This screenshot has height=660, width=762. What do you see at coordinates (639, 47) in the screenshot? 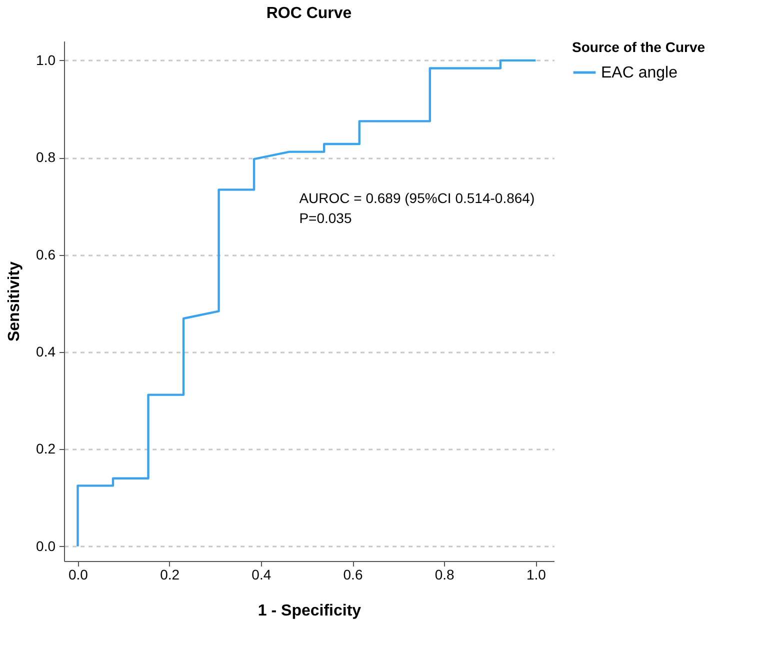
I see `legend-title: Source of the Curve` at bounding box center [639, 47].